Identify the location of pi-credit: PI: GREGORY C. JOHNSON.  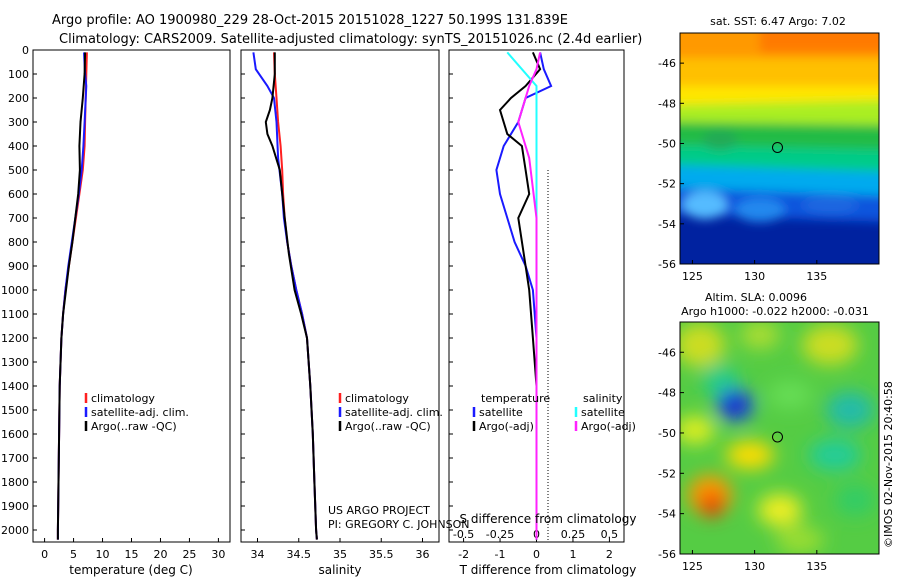
(398, 524).